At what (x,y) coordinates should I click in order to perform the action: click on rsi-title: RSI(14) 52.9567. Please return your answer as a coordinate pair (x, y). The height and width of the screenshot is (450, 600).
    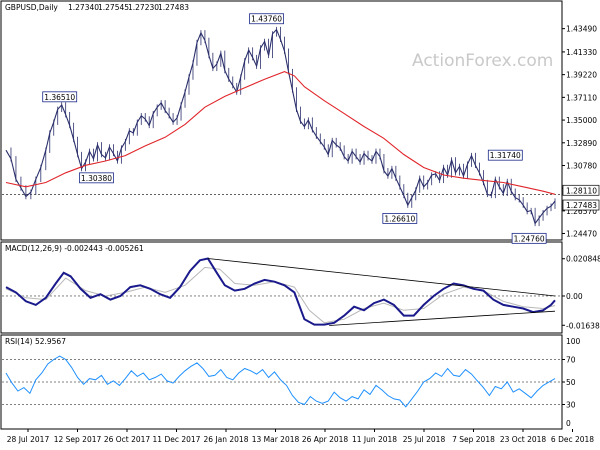
    Looking at the image, I should click on (35, 341).